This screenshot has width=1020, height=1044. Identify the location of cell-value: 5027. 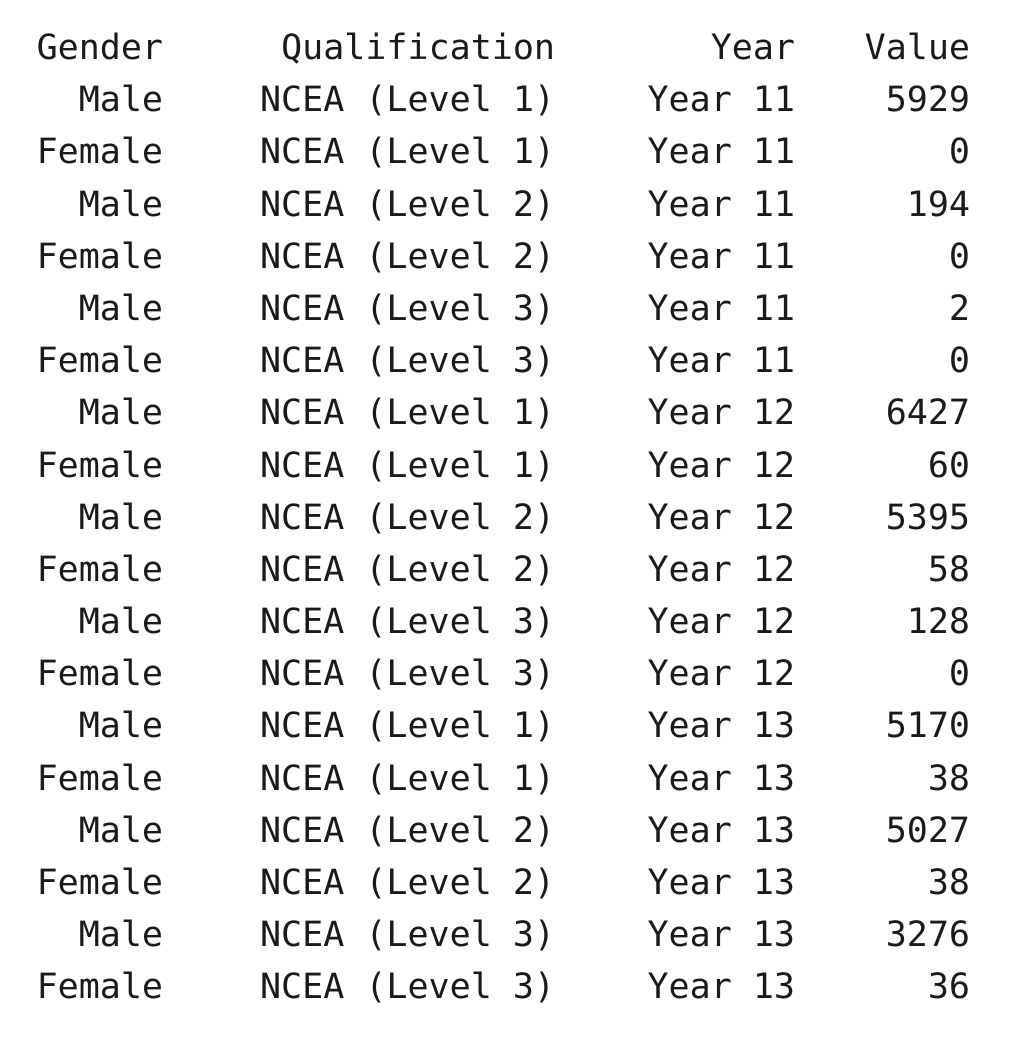
(927, 830).